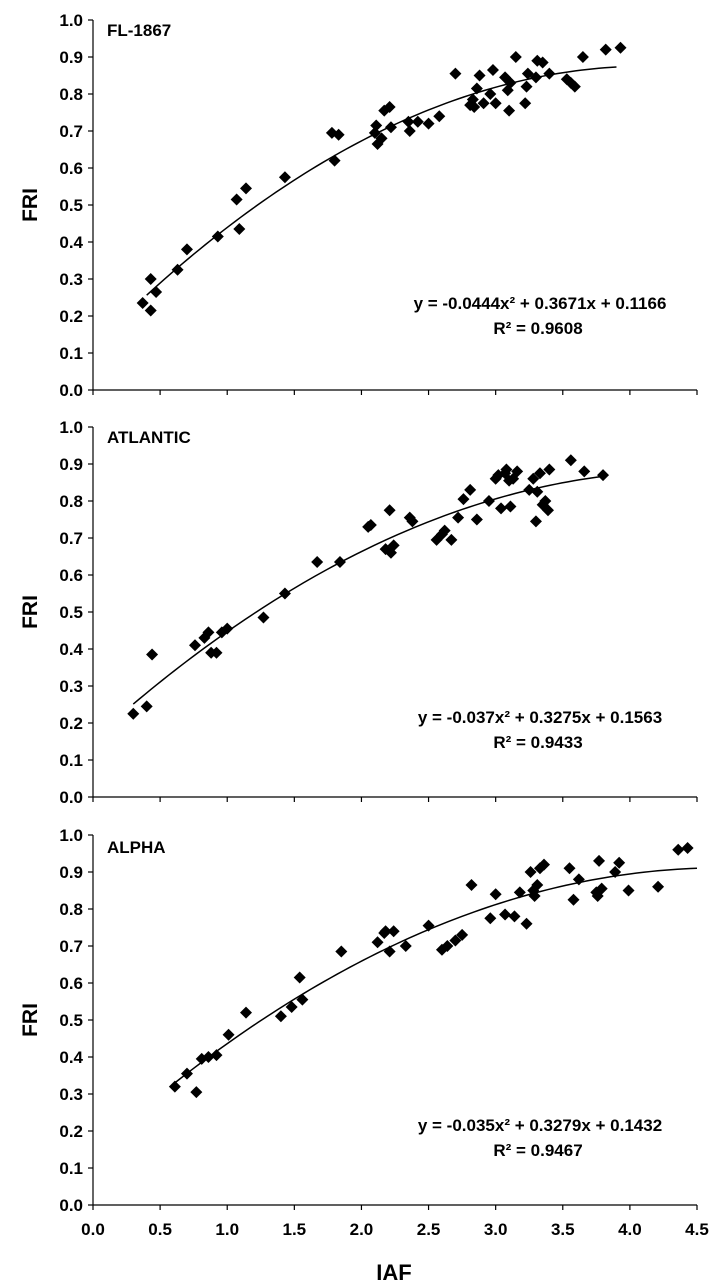 The height and width of the screenshot is (1287, 715). Describe the element at coordinates (563, 1229) in the screenshot. I see `x-tick-label: 3.5` at that location.